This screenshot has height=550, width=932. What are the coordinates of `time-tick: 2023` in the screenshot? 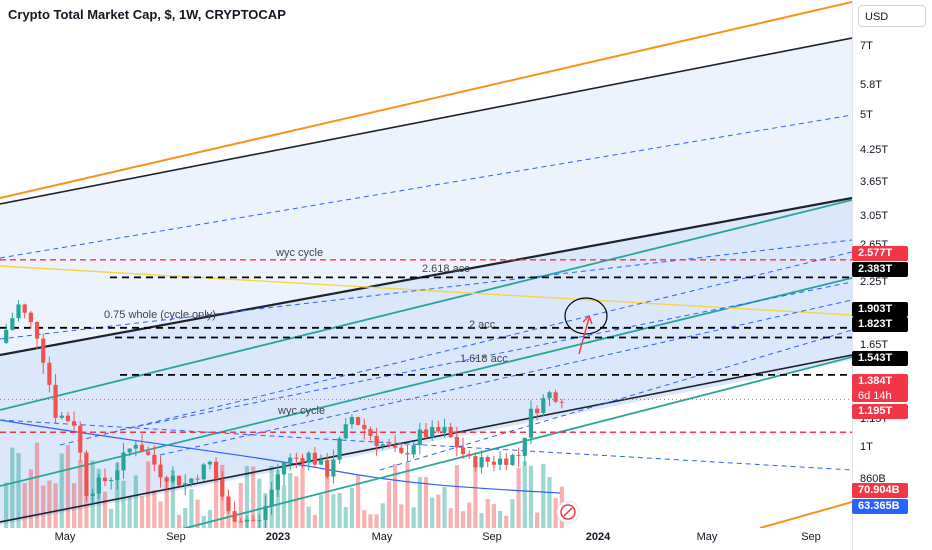 It's located at (278, 537).